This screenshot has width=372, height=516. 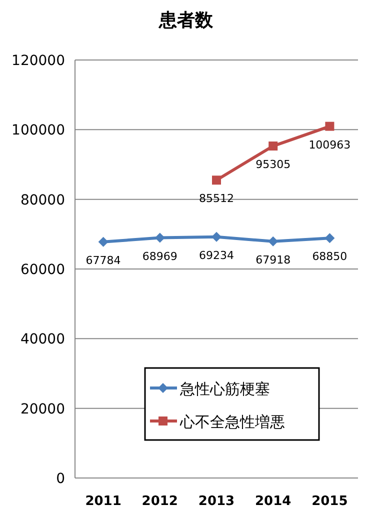 I want to click on x-tick-label: 2013, so click(x=216, y=501).